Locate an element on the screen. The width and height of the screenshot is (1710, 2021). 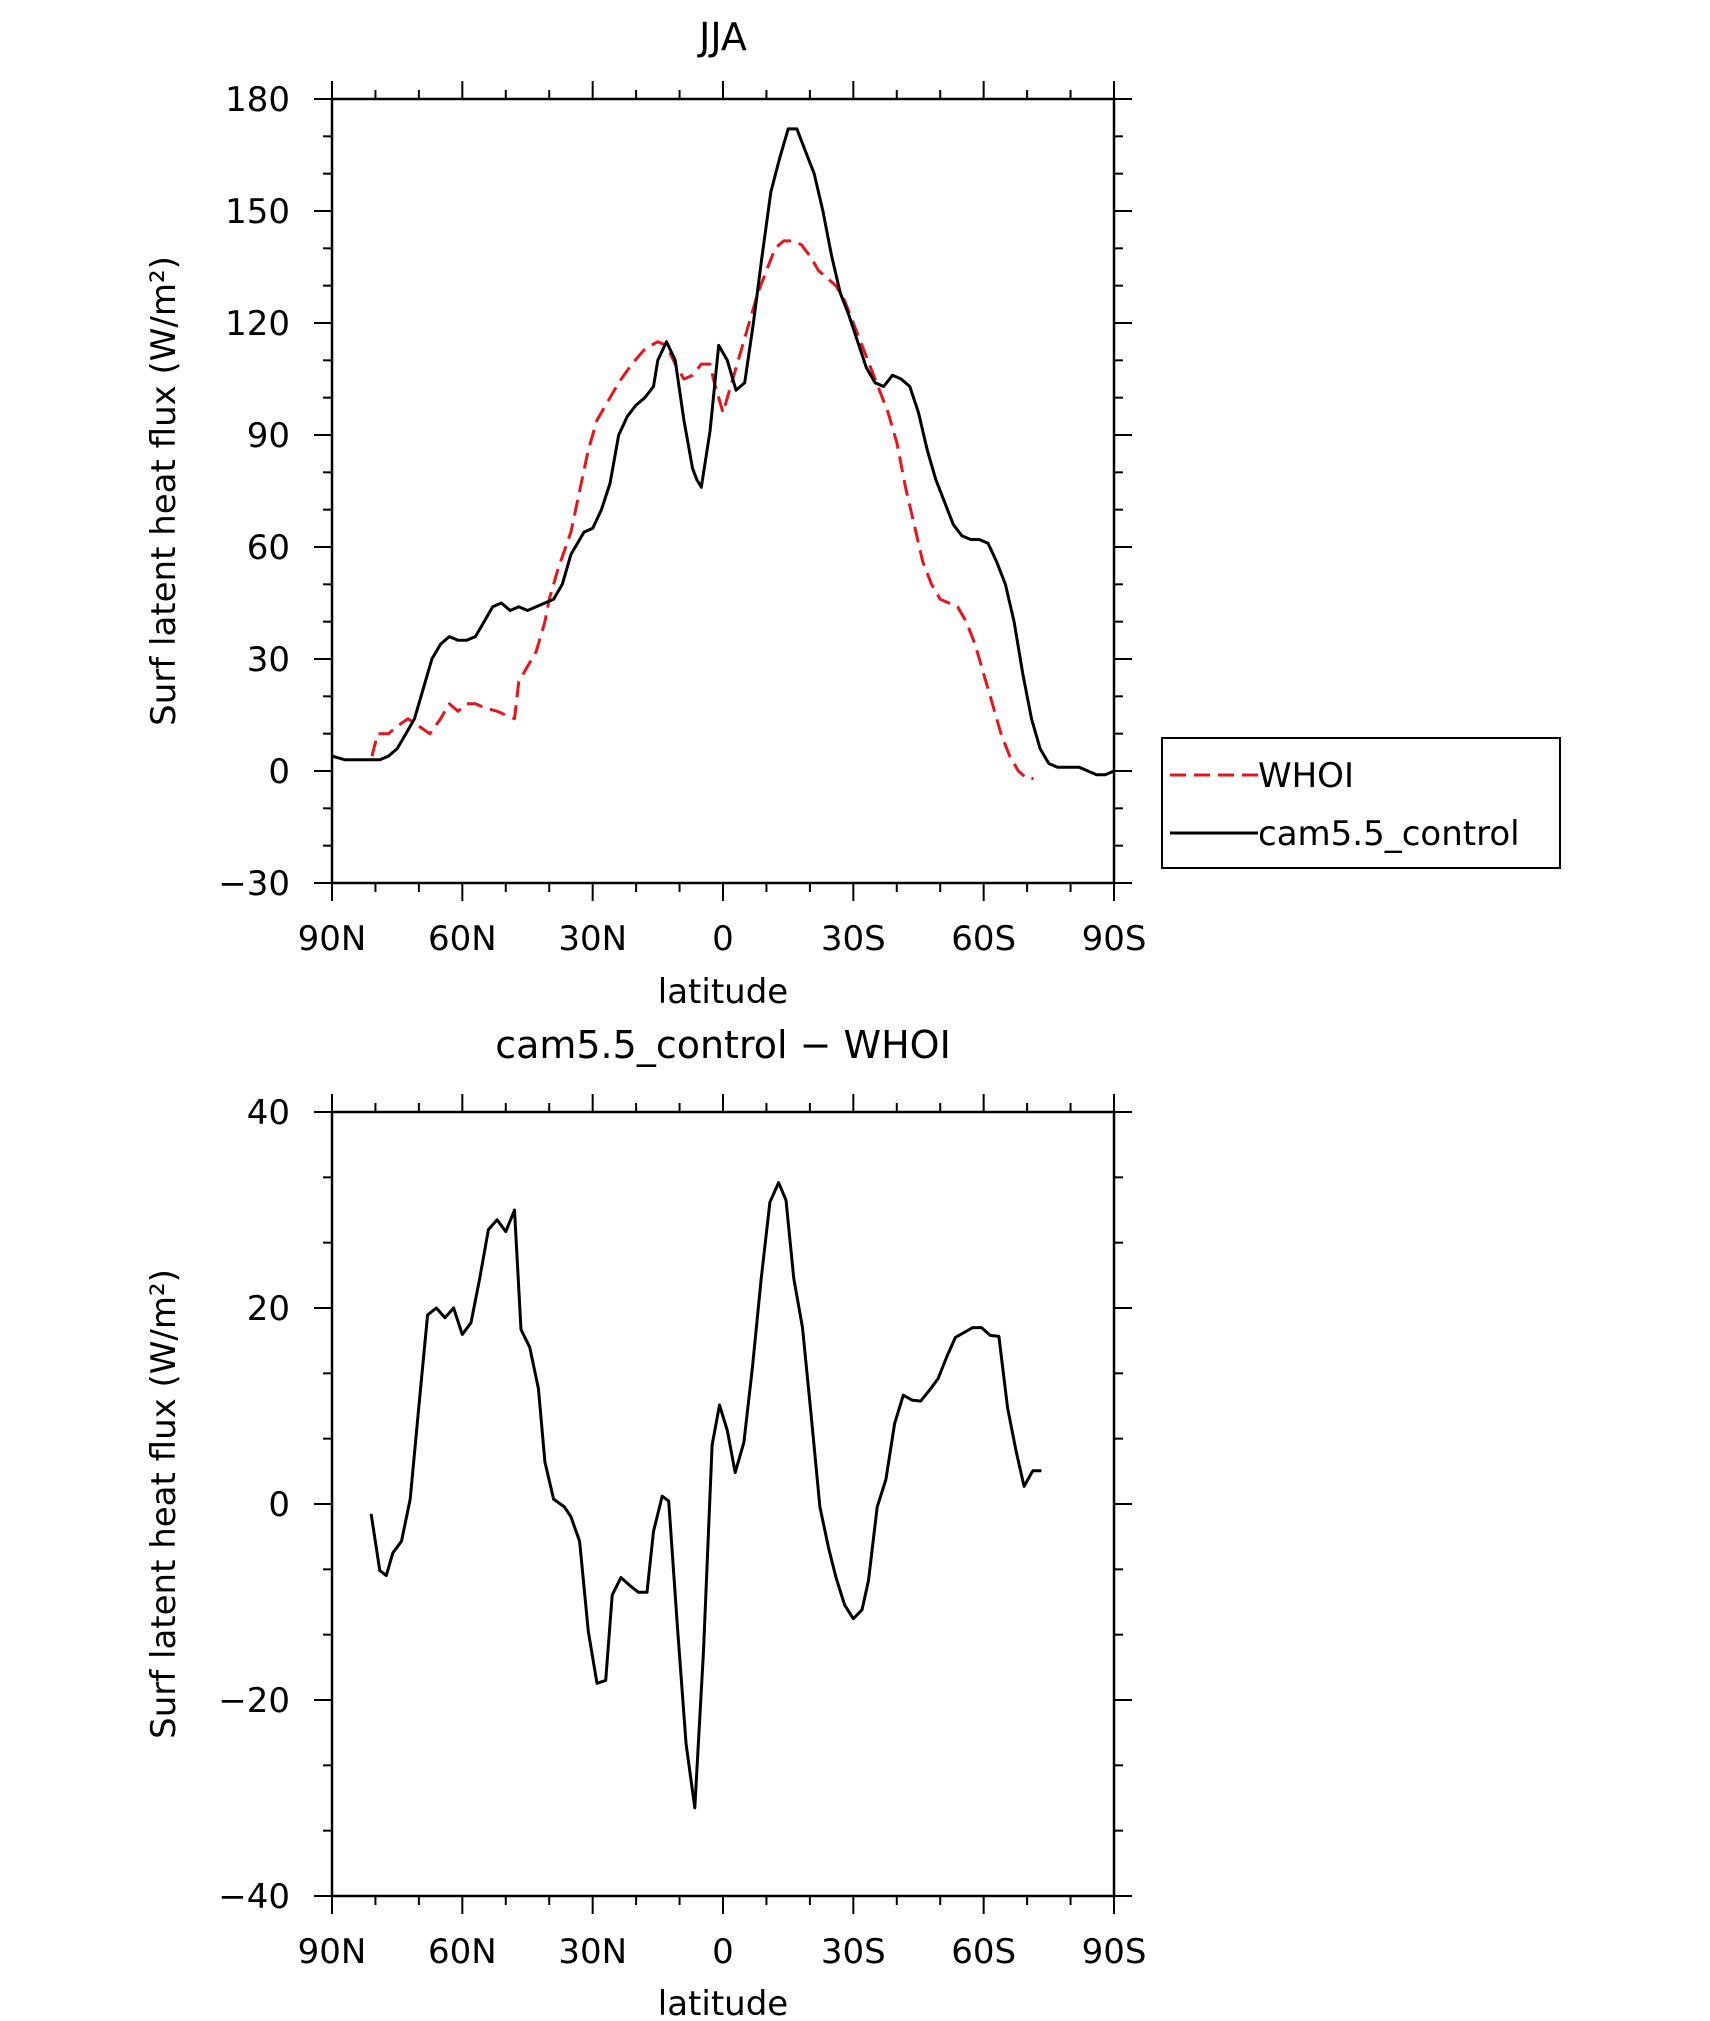
y-tick-label: −20 is located at coordinates (254, 1701).